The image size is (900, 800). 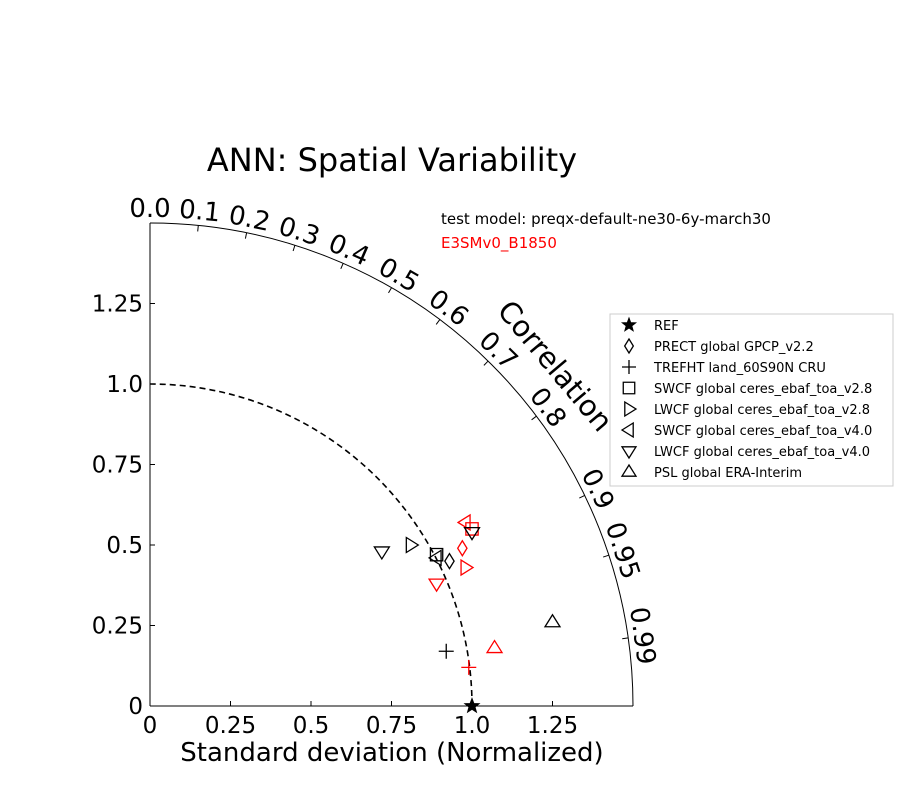 What do you see at coordinates (391, 726) in the screenshot?
I see `x-tick-label: 0.75` at bounding box center [391, 726].